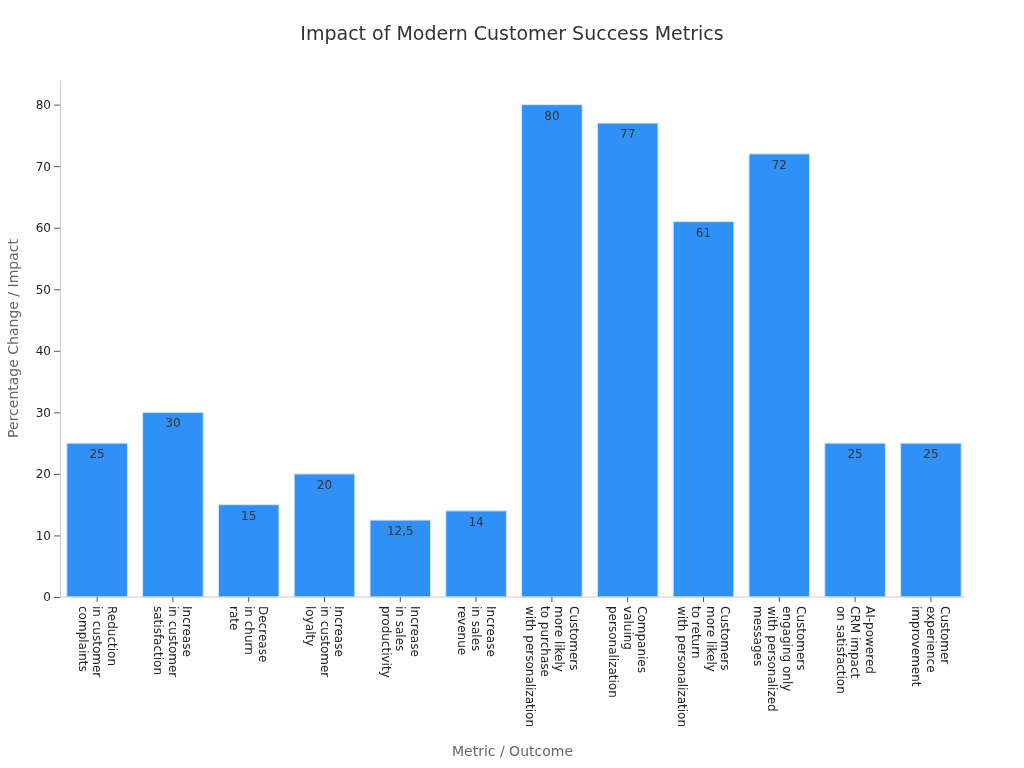  I want to click on y-tick-label: 0, so click(47, 597).